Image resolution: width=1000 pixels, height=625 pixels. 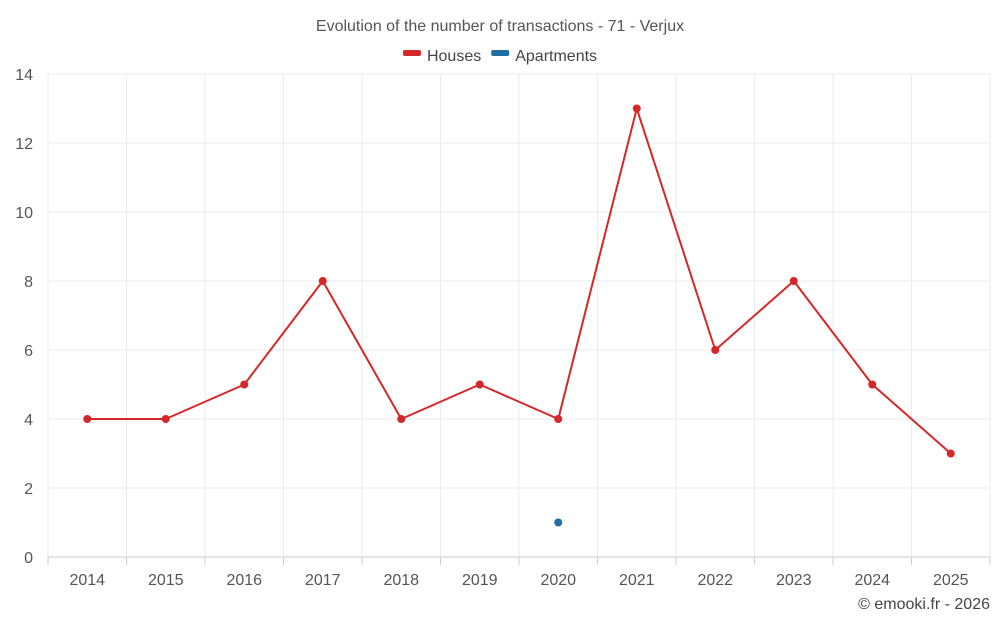 I want to click on x-tick-label: 2018, so click(x=401, y=580).